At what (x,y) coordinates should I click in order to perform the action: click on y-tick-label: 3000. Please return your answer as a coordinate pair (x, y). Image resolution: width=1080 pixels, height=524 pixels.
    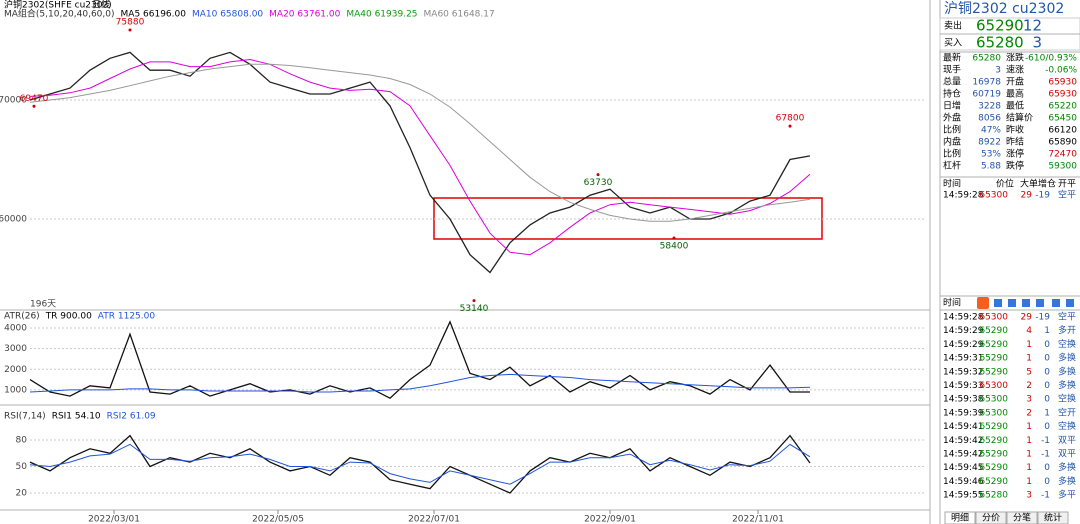
    Looking at the image, I should click on (15, 349).